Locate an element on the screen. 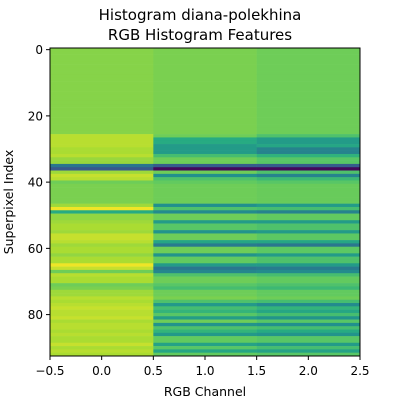  y-tick-label: 40 is located at coordinates (35, 183).